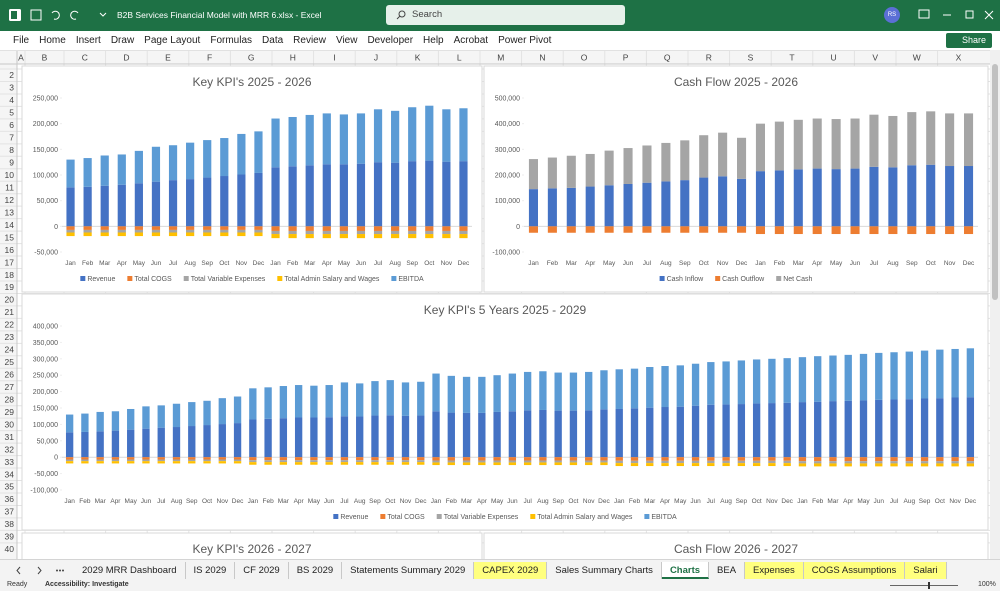  Describe the element at coordinates (101, 279) in the screenshot. I see `legend-label: Revenue` at that location.